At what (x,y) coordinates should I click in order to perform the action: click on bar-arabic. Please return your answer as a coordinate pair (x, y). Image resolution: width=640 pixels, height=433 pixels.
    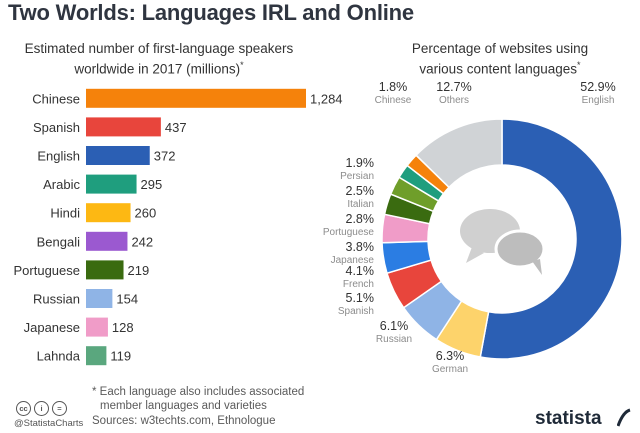
    Looking at the image, I should click on (111, 184).